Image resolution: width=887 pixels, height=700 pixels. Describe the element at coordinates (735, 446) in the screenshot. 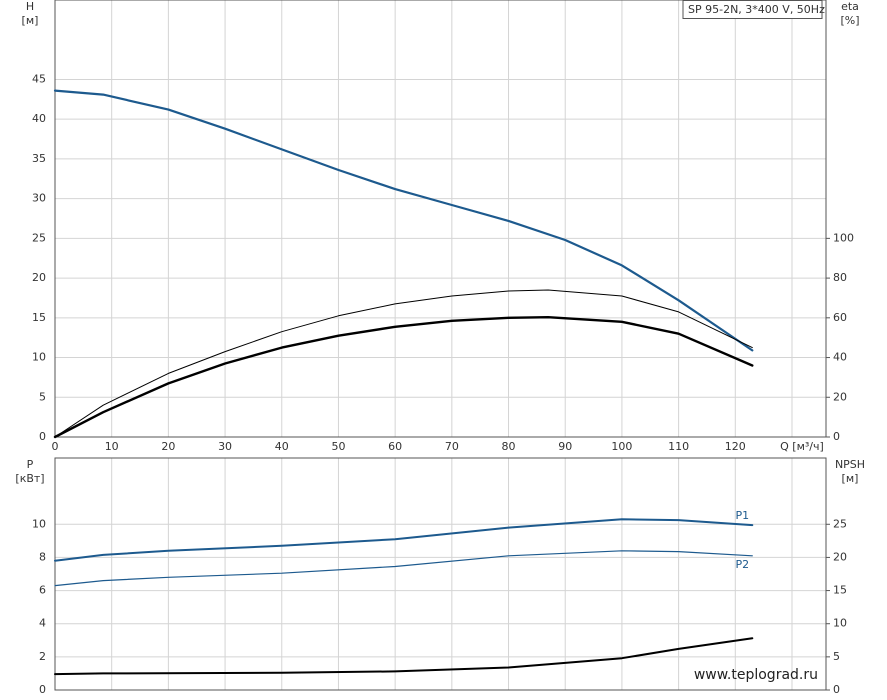

I see `x-tick-label: 120` at that location.